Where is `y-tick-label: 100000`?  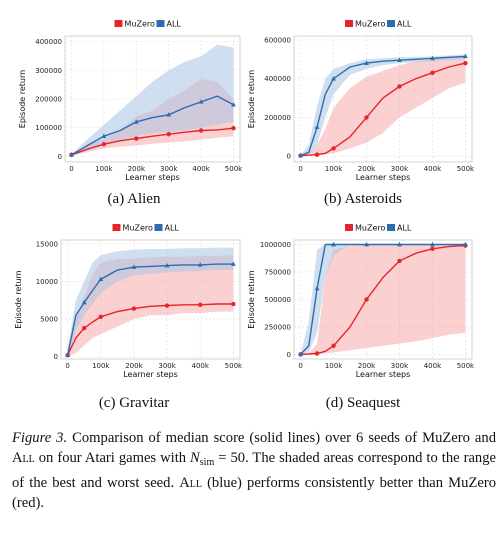 y-tick-label: 100000 is located at coordinates (48, 128).